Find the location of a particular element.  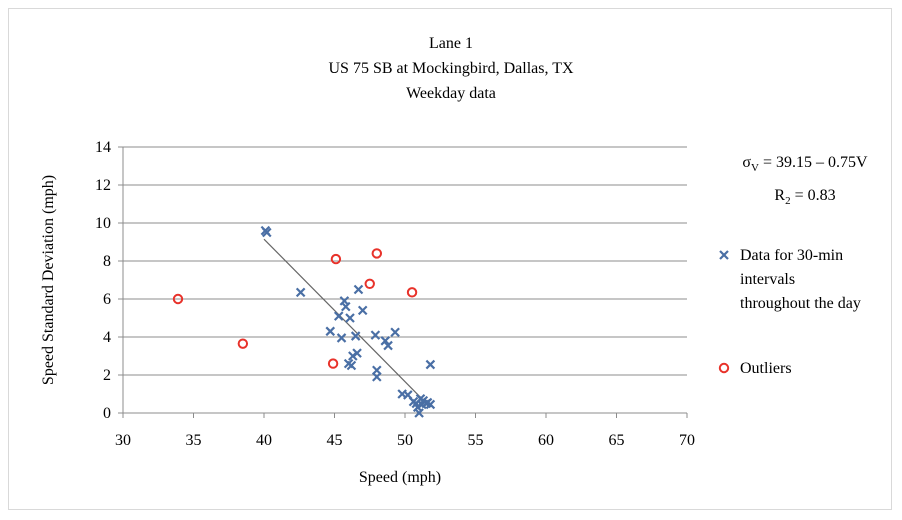

legend-x-symbol is located at coordinates (724, 255).